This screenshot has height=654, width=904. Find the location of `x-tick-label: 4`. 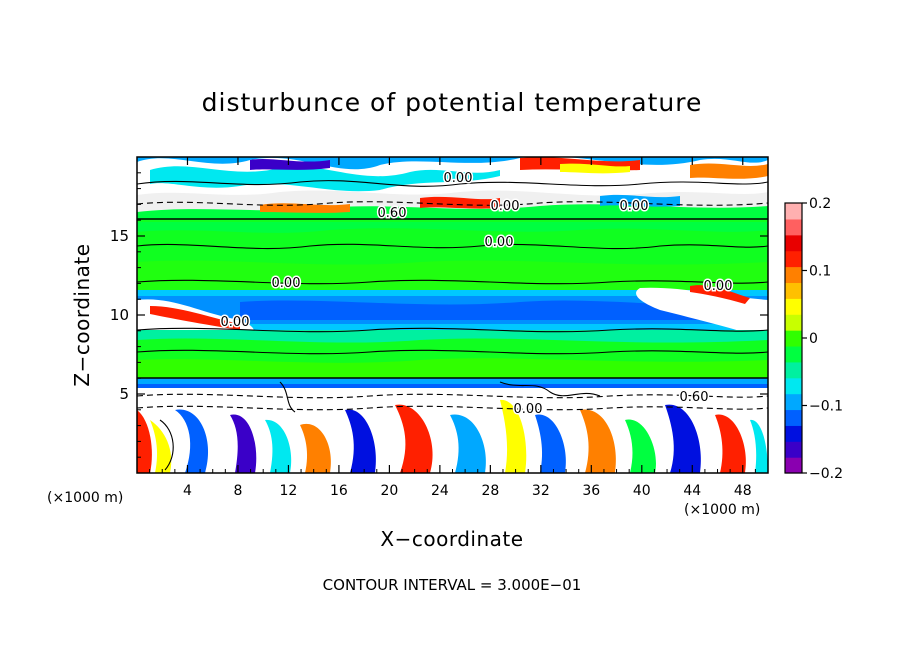

x-tick-label: 4 is located at coordinates (187, 491).